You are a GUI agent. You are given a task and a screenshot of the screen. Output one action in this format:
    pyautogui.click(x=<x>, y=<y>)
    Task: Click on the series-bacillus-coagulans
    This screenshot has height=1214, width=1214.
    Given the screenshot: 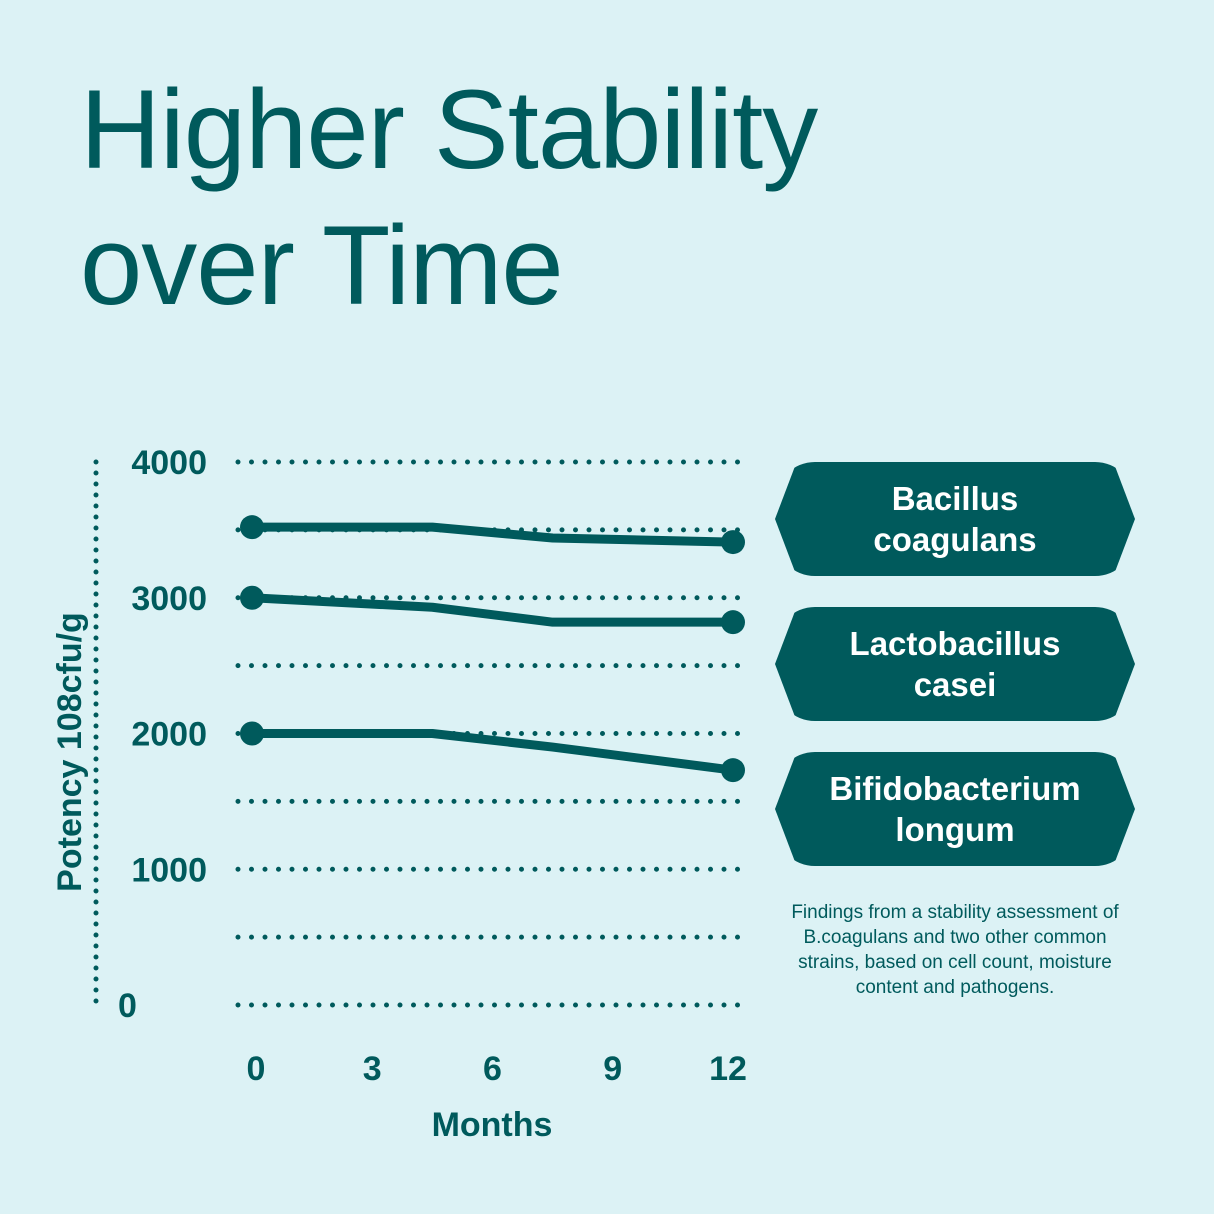 What is the action you would take?
    pyautogui.click(x=492, y=535)
    